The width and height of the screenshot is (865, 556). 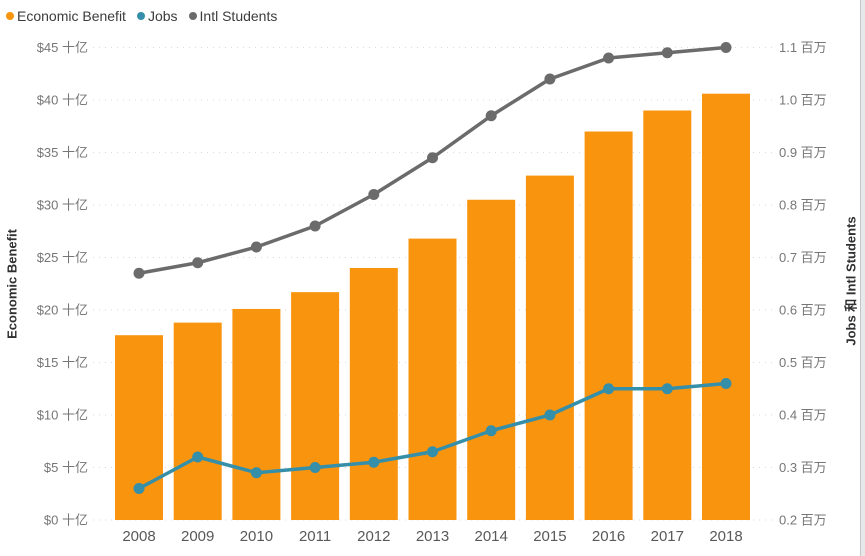 What do you see at coordinates (162, 16) in the screenshot?
I see `legend-label: Jobs` at bounding box center [162, 16].